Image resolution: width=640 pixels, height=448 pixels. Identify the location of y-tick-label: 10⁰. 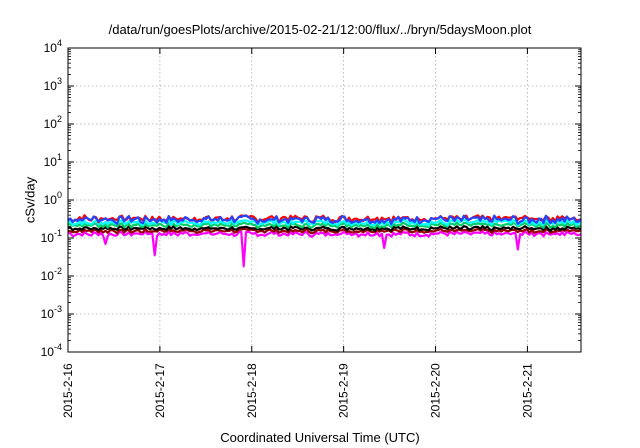
(53, 198).